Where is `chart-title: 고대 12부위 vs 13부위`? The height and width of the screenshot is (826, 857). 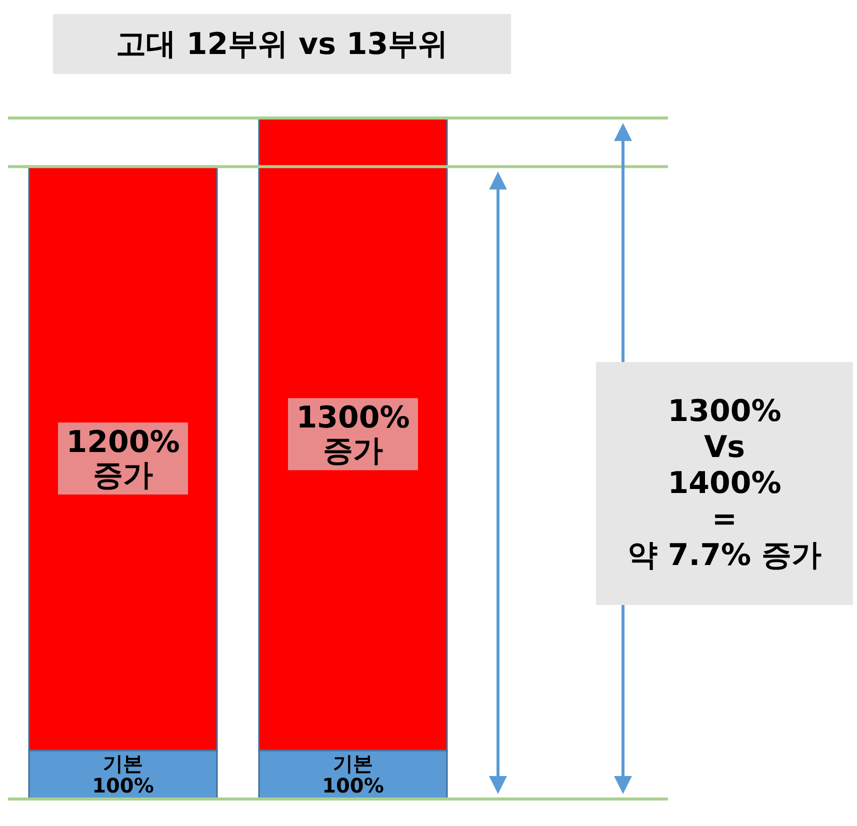
chart-title: 고대 12부위 vs 13부위 is located at coordinates (282, 44).